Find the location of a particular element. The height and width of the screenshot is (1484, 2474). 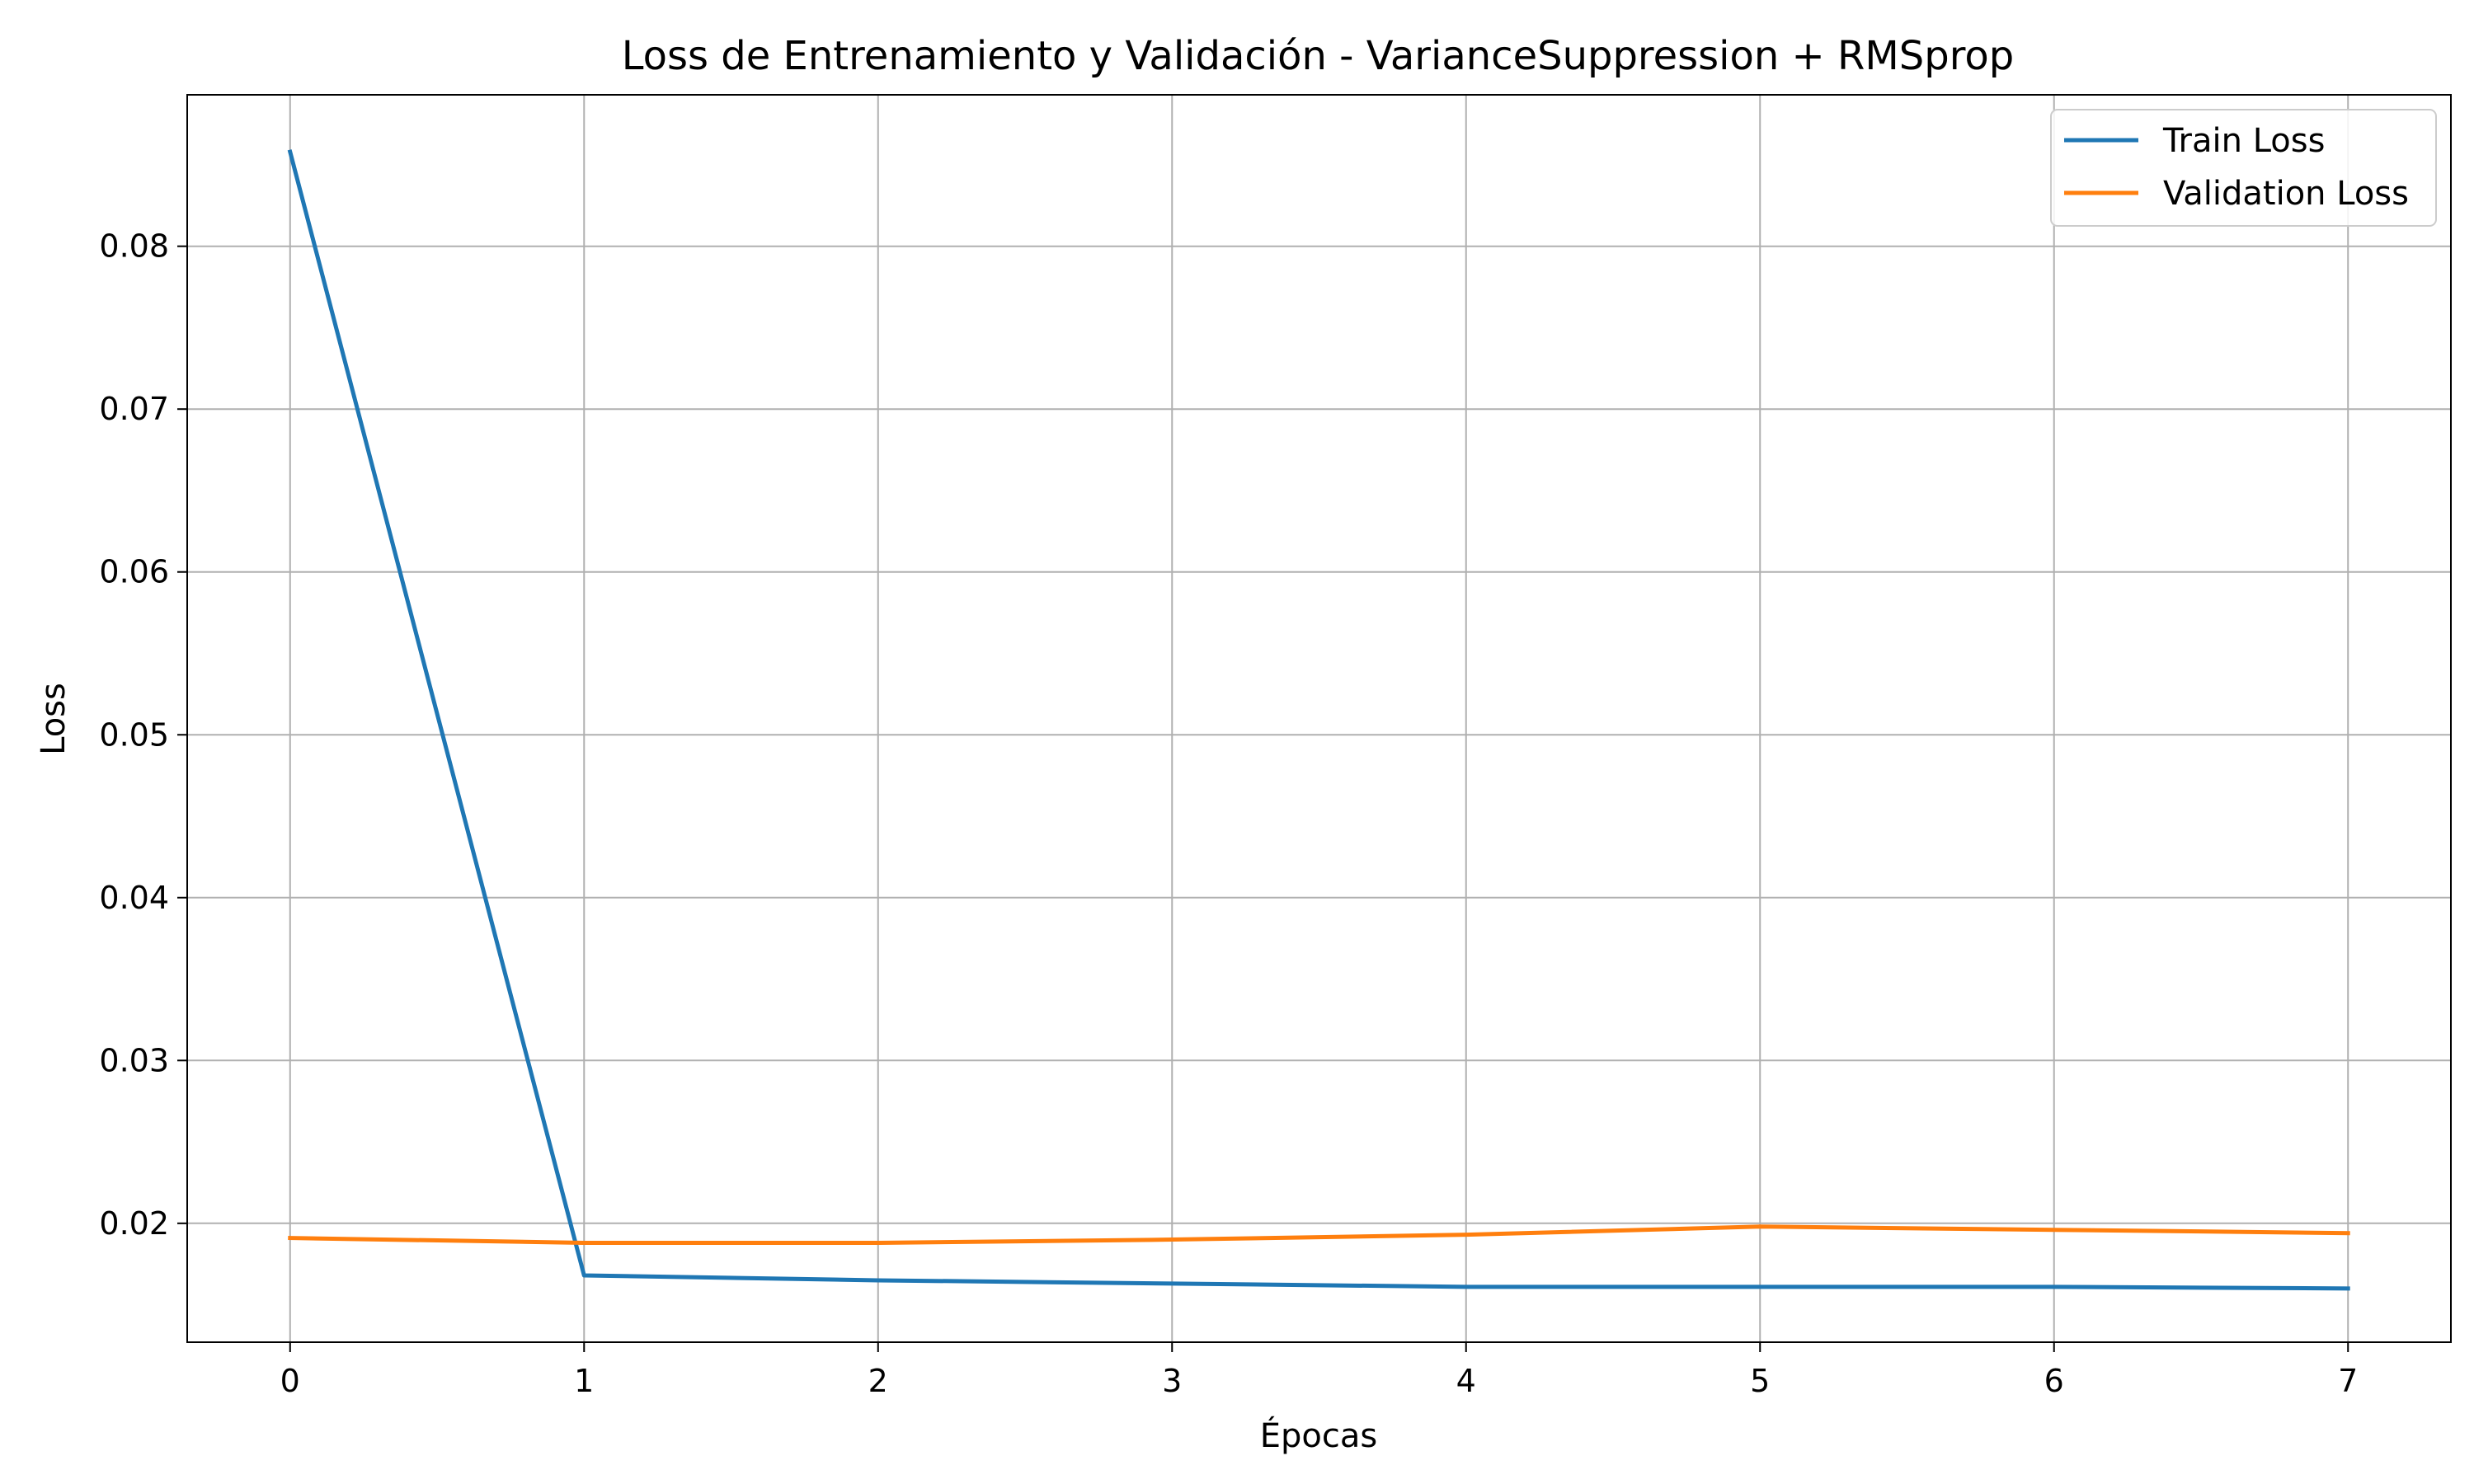

y-tick-label: 0.08 is located at coordinates (134, 246).